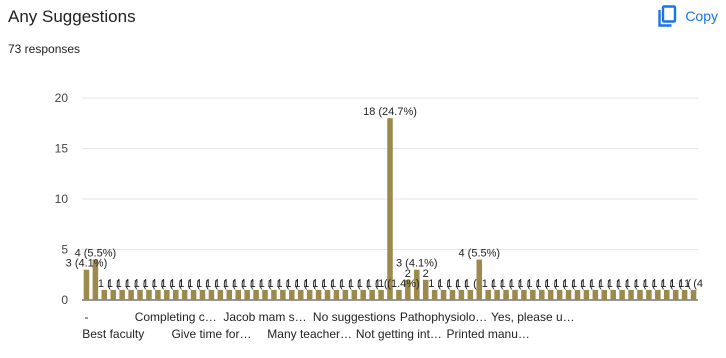  I want to click on copy-button: Copy, so click(687, 16).